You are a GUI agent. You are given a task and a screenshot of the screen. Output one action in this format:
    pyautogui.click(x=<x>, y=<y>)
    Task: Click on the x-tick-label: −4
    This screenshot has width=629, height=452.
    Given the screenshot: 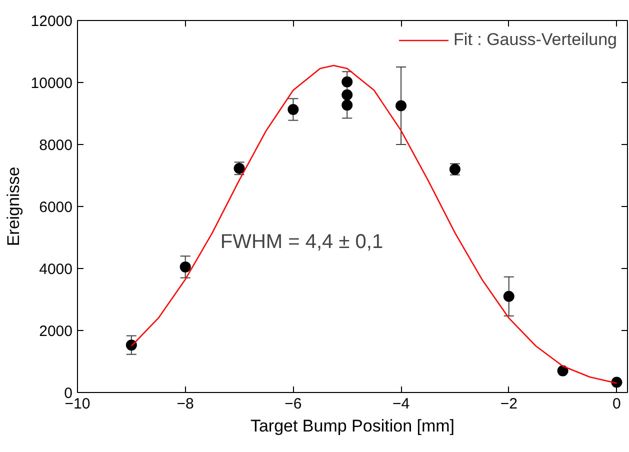 What is the action you would take?
    pyautogui.click(x=401, y=404)
    